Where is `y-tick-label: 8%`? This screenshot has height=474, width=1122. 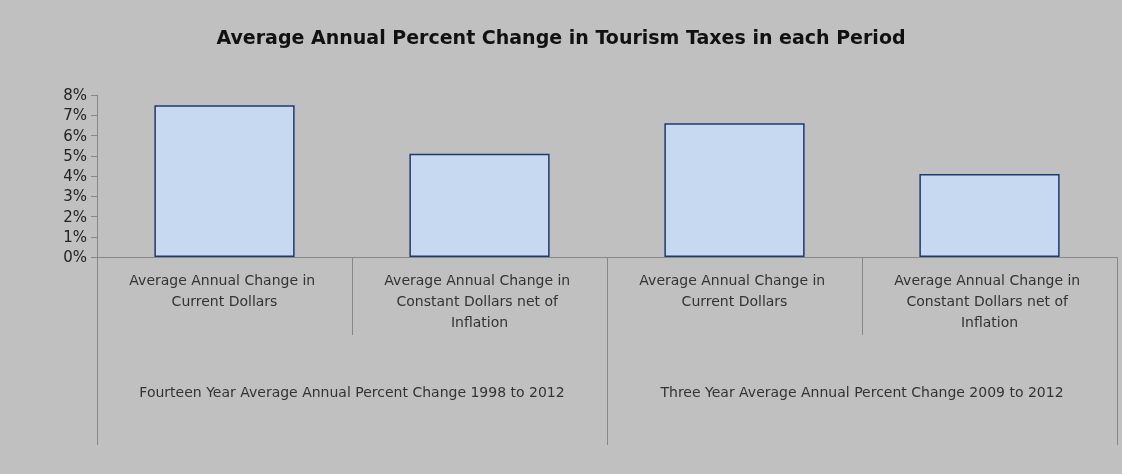 y-tick-label: 8% is located at coordinates (75, 95).